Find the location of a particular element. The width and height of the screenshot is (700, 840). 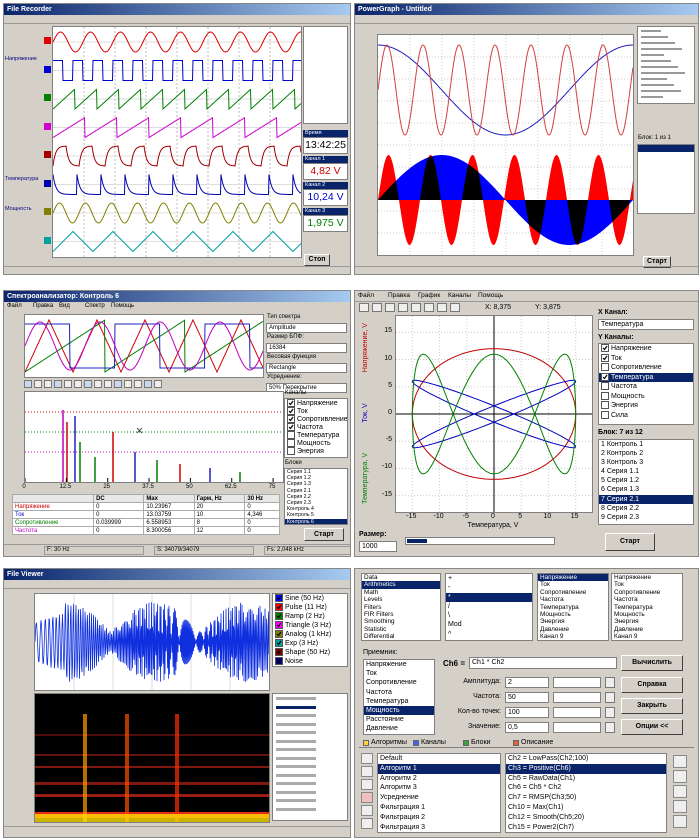

menu-item: Правка is located at coordinates (399, 295).